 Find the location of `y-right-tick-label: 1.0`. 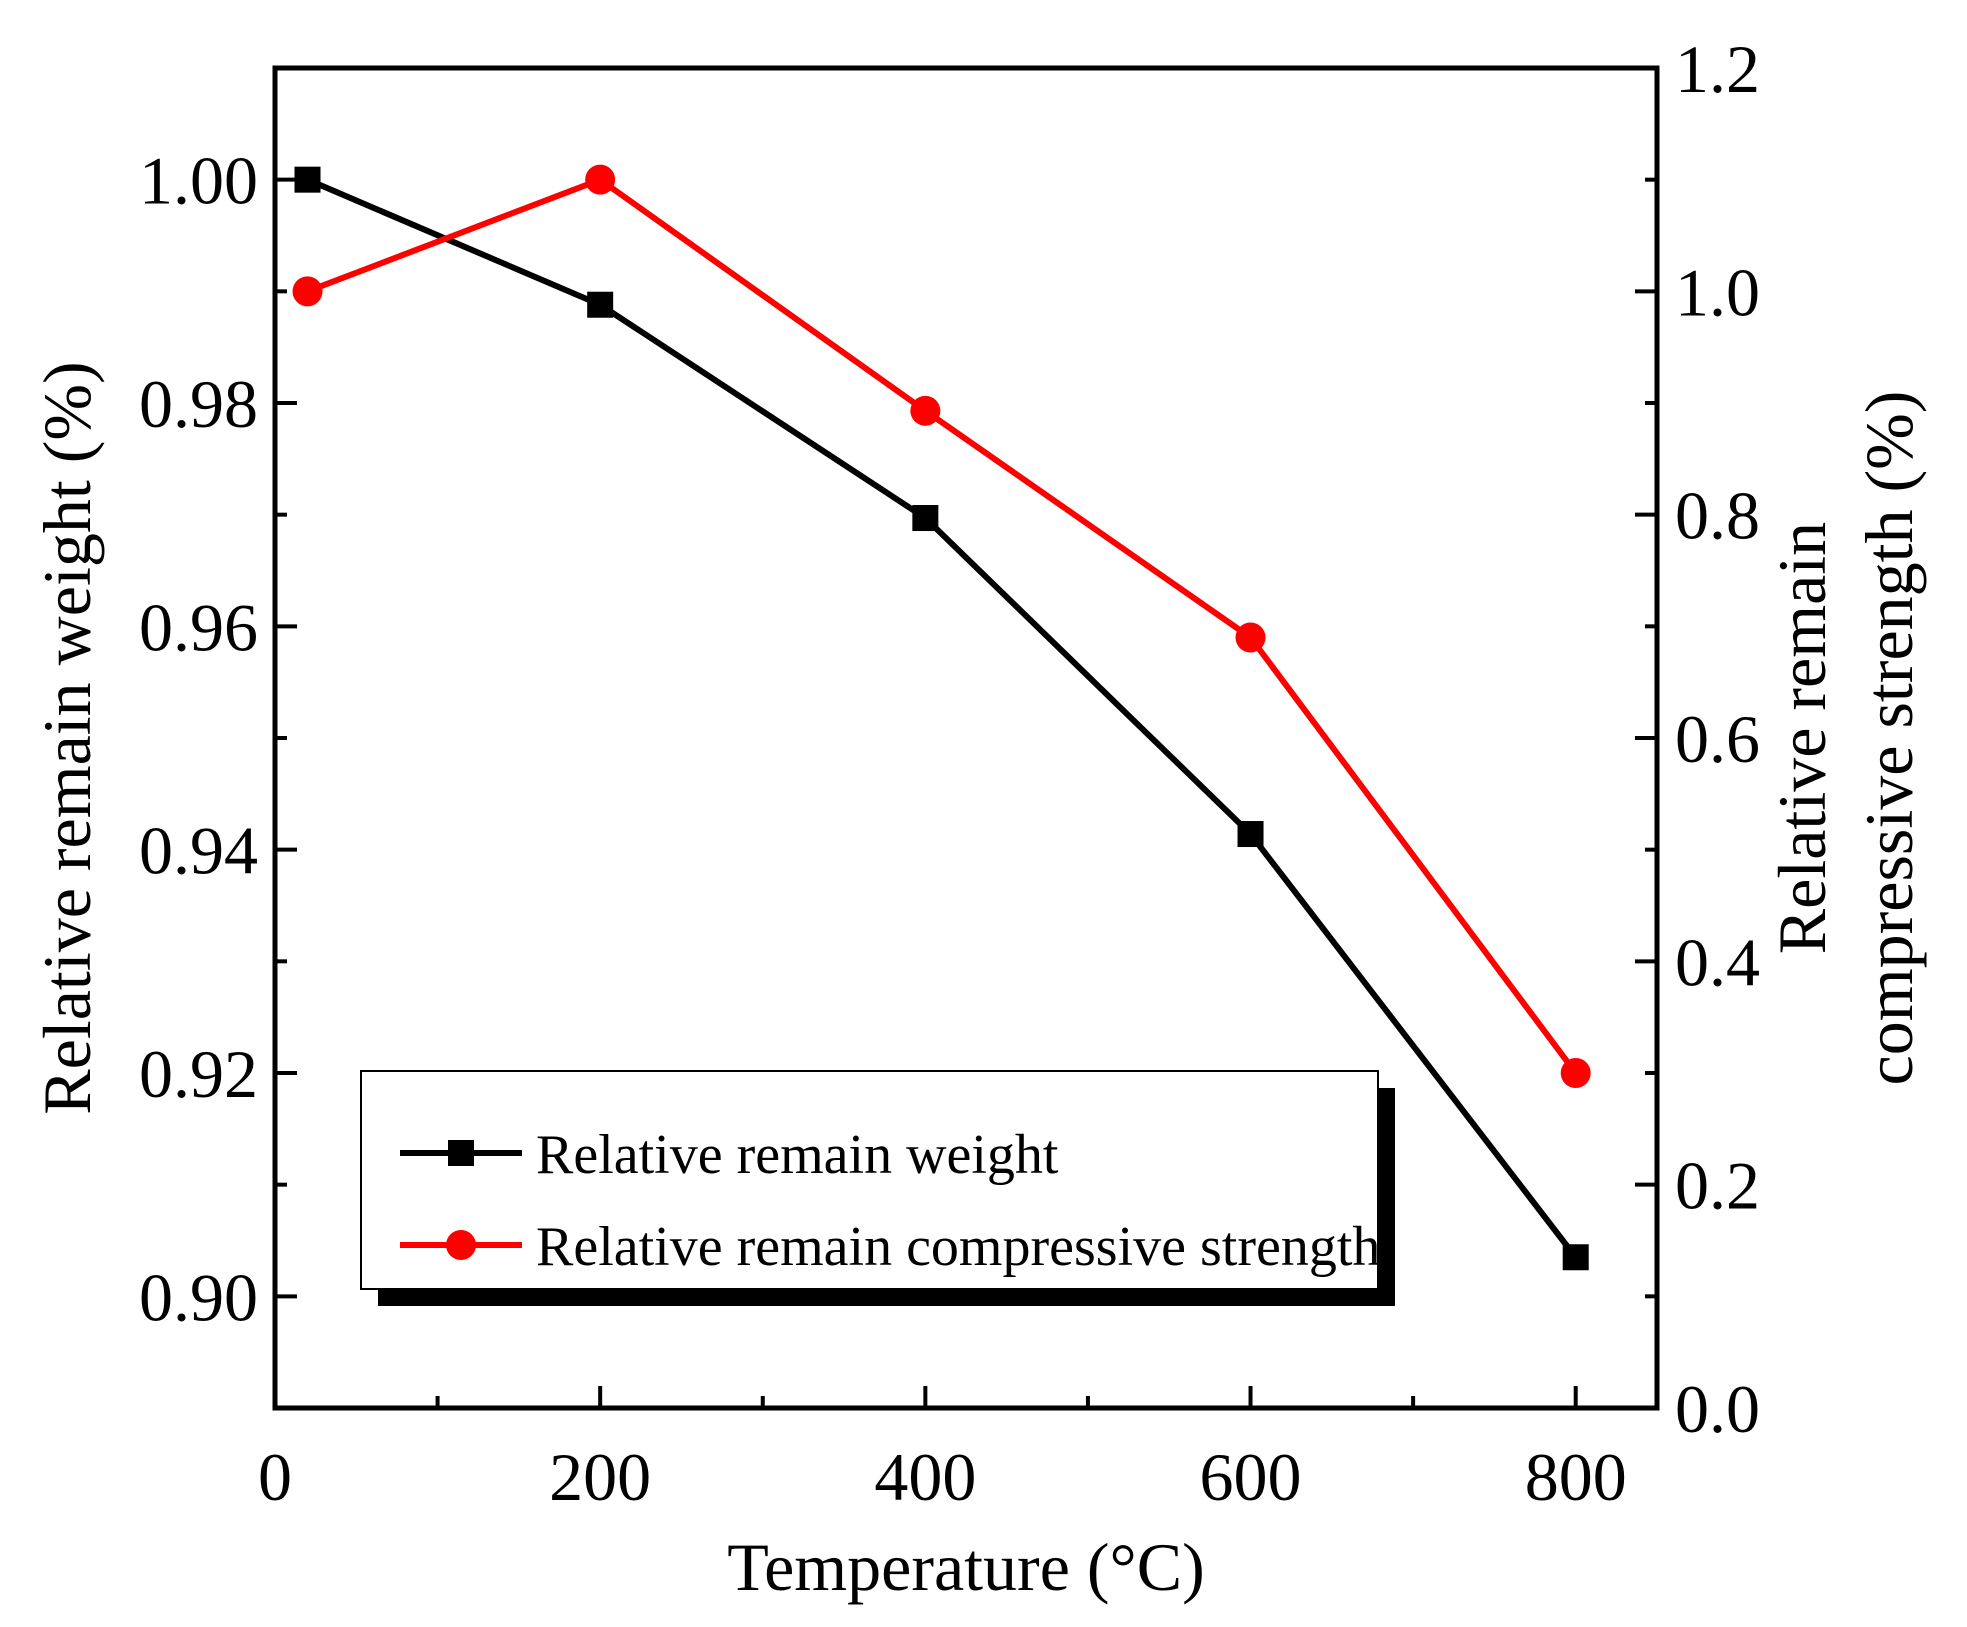

y-right-tick-label: 1.0 is located at coordinates (1717, 292).